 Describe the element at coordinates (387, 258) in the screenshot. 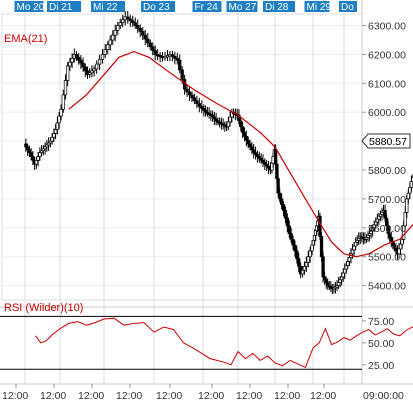

I see `price-tick-label: 5500.00` at that location.